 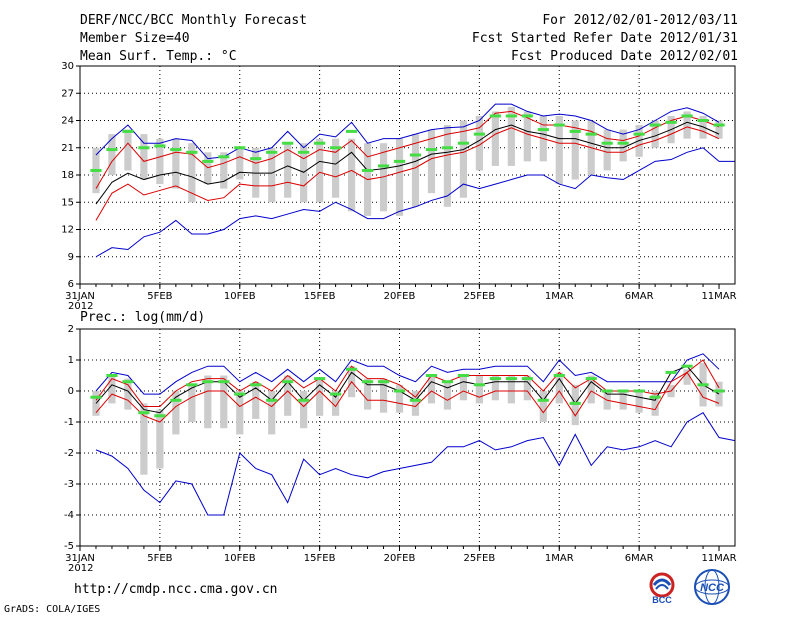 I want to click on x-tick-label: 6MAR, so click(x=639, y=296).